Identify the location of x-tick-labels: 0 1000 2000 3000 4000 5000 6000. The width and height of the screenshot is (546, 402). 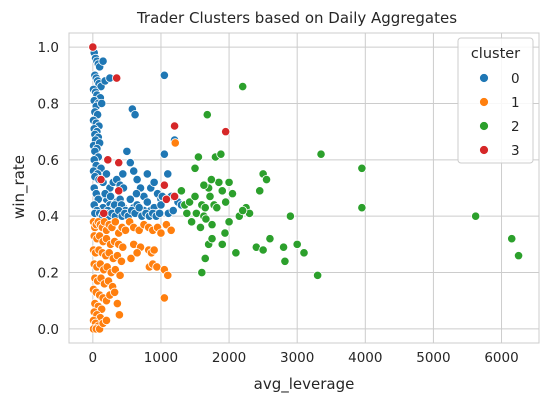
(304, 358).